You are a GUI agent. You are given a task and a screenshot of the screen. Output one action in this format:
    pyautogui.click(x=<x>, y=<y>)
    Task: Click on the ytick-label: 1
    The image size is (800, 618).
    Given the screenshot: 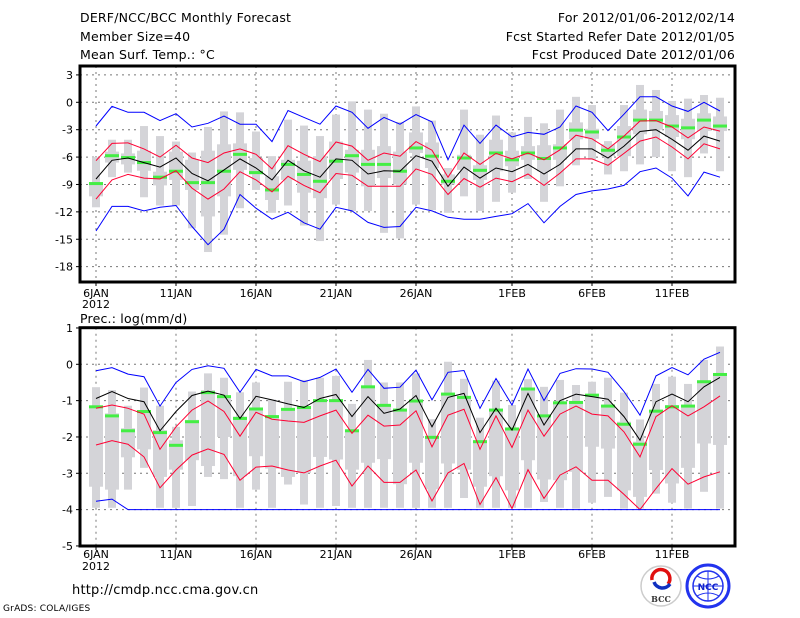 What is the action you would take?
    pyautogui.click(x=69, y=328)
    